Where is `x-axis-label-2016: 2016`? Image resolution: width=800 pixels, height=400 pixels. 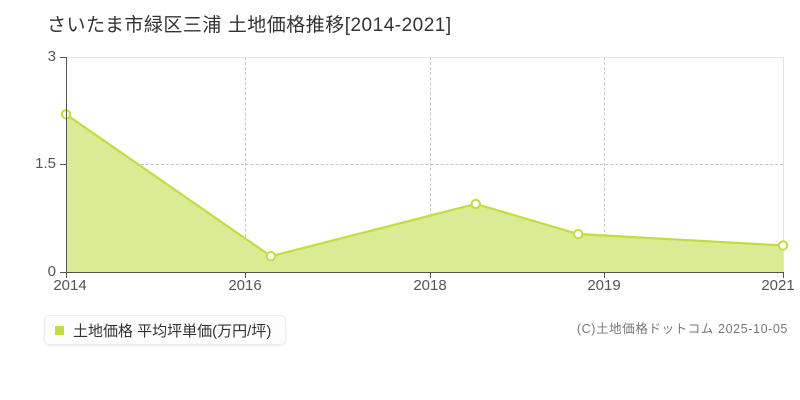
x-axis-label-2016: 2016 is located at coordinates (245, 285).